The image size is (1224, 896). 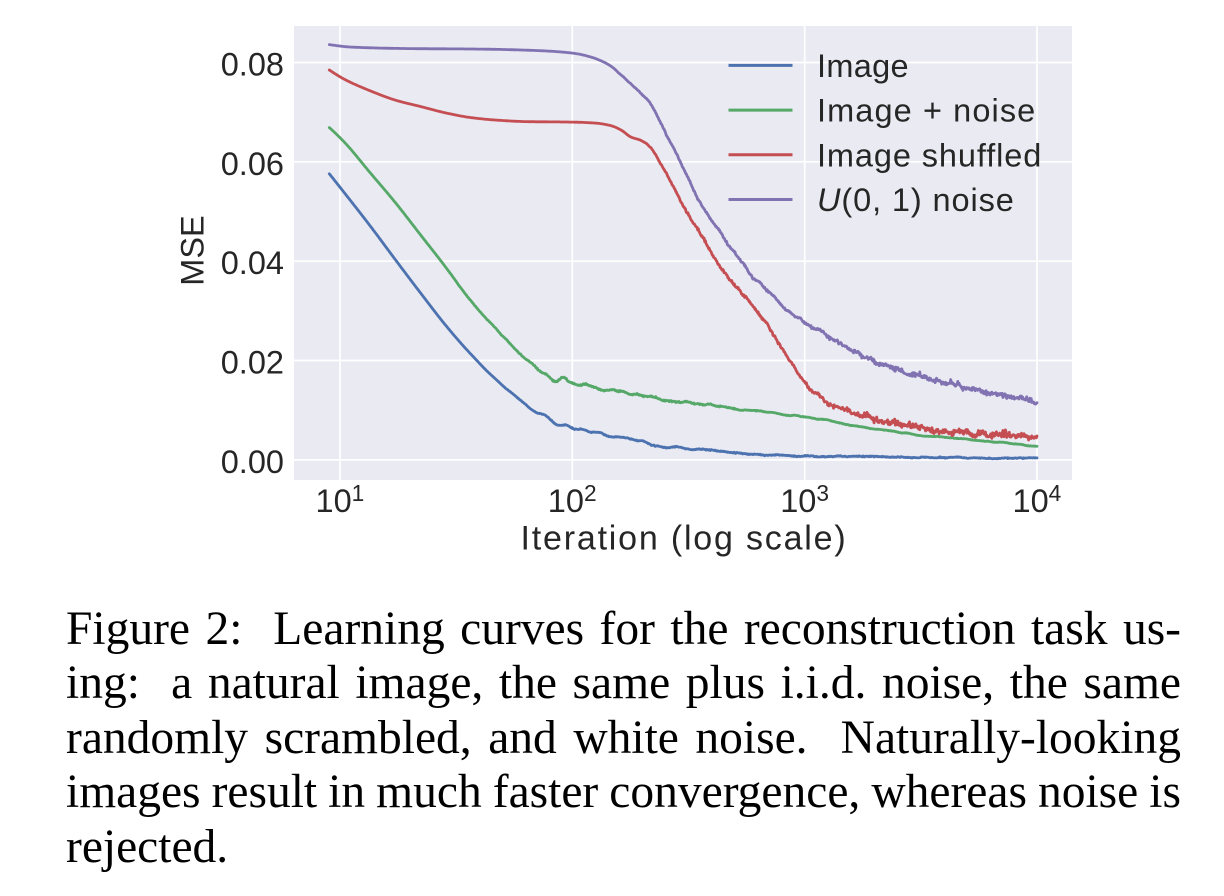 I want to click on svg-text: 10³, so click(x=804, y=499).